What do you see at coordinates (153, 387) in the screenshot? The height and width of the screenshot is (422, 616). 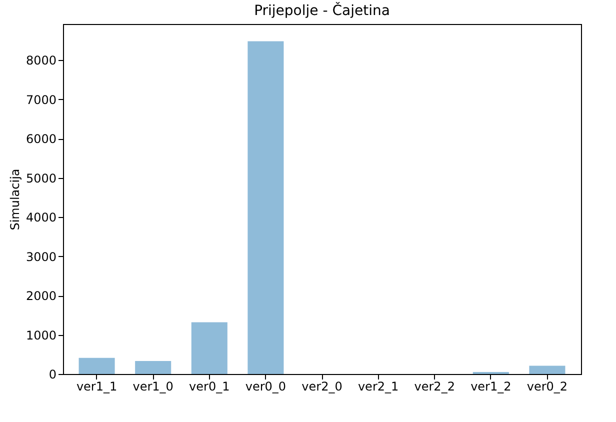 I see `x-tick-label: ver1_0` at bounding box center [153, 387].